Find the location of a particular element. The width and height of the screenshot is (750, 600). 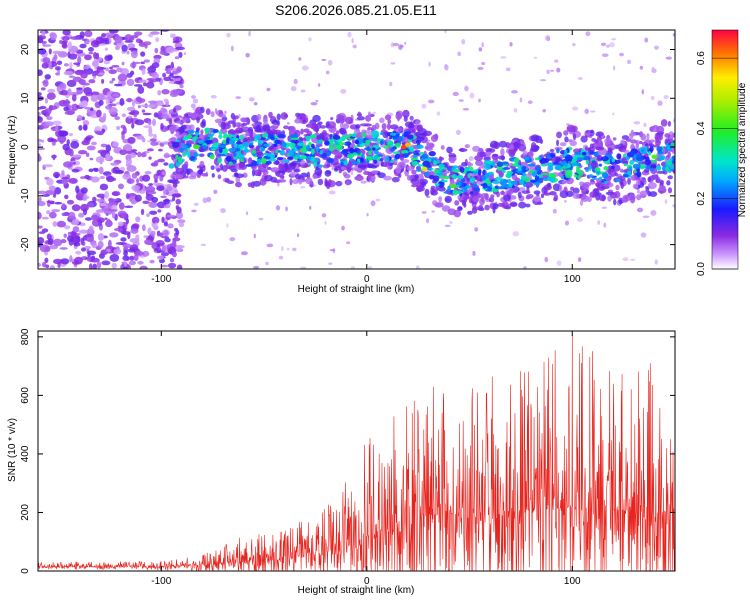

colorbar-gradient is located at coordinates (725, 149).